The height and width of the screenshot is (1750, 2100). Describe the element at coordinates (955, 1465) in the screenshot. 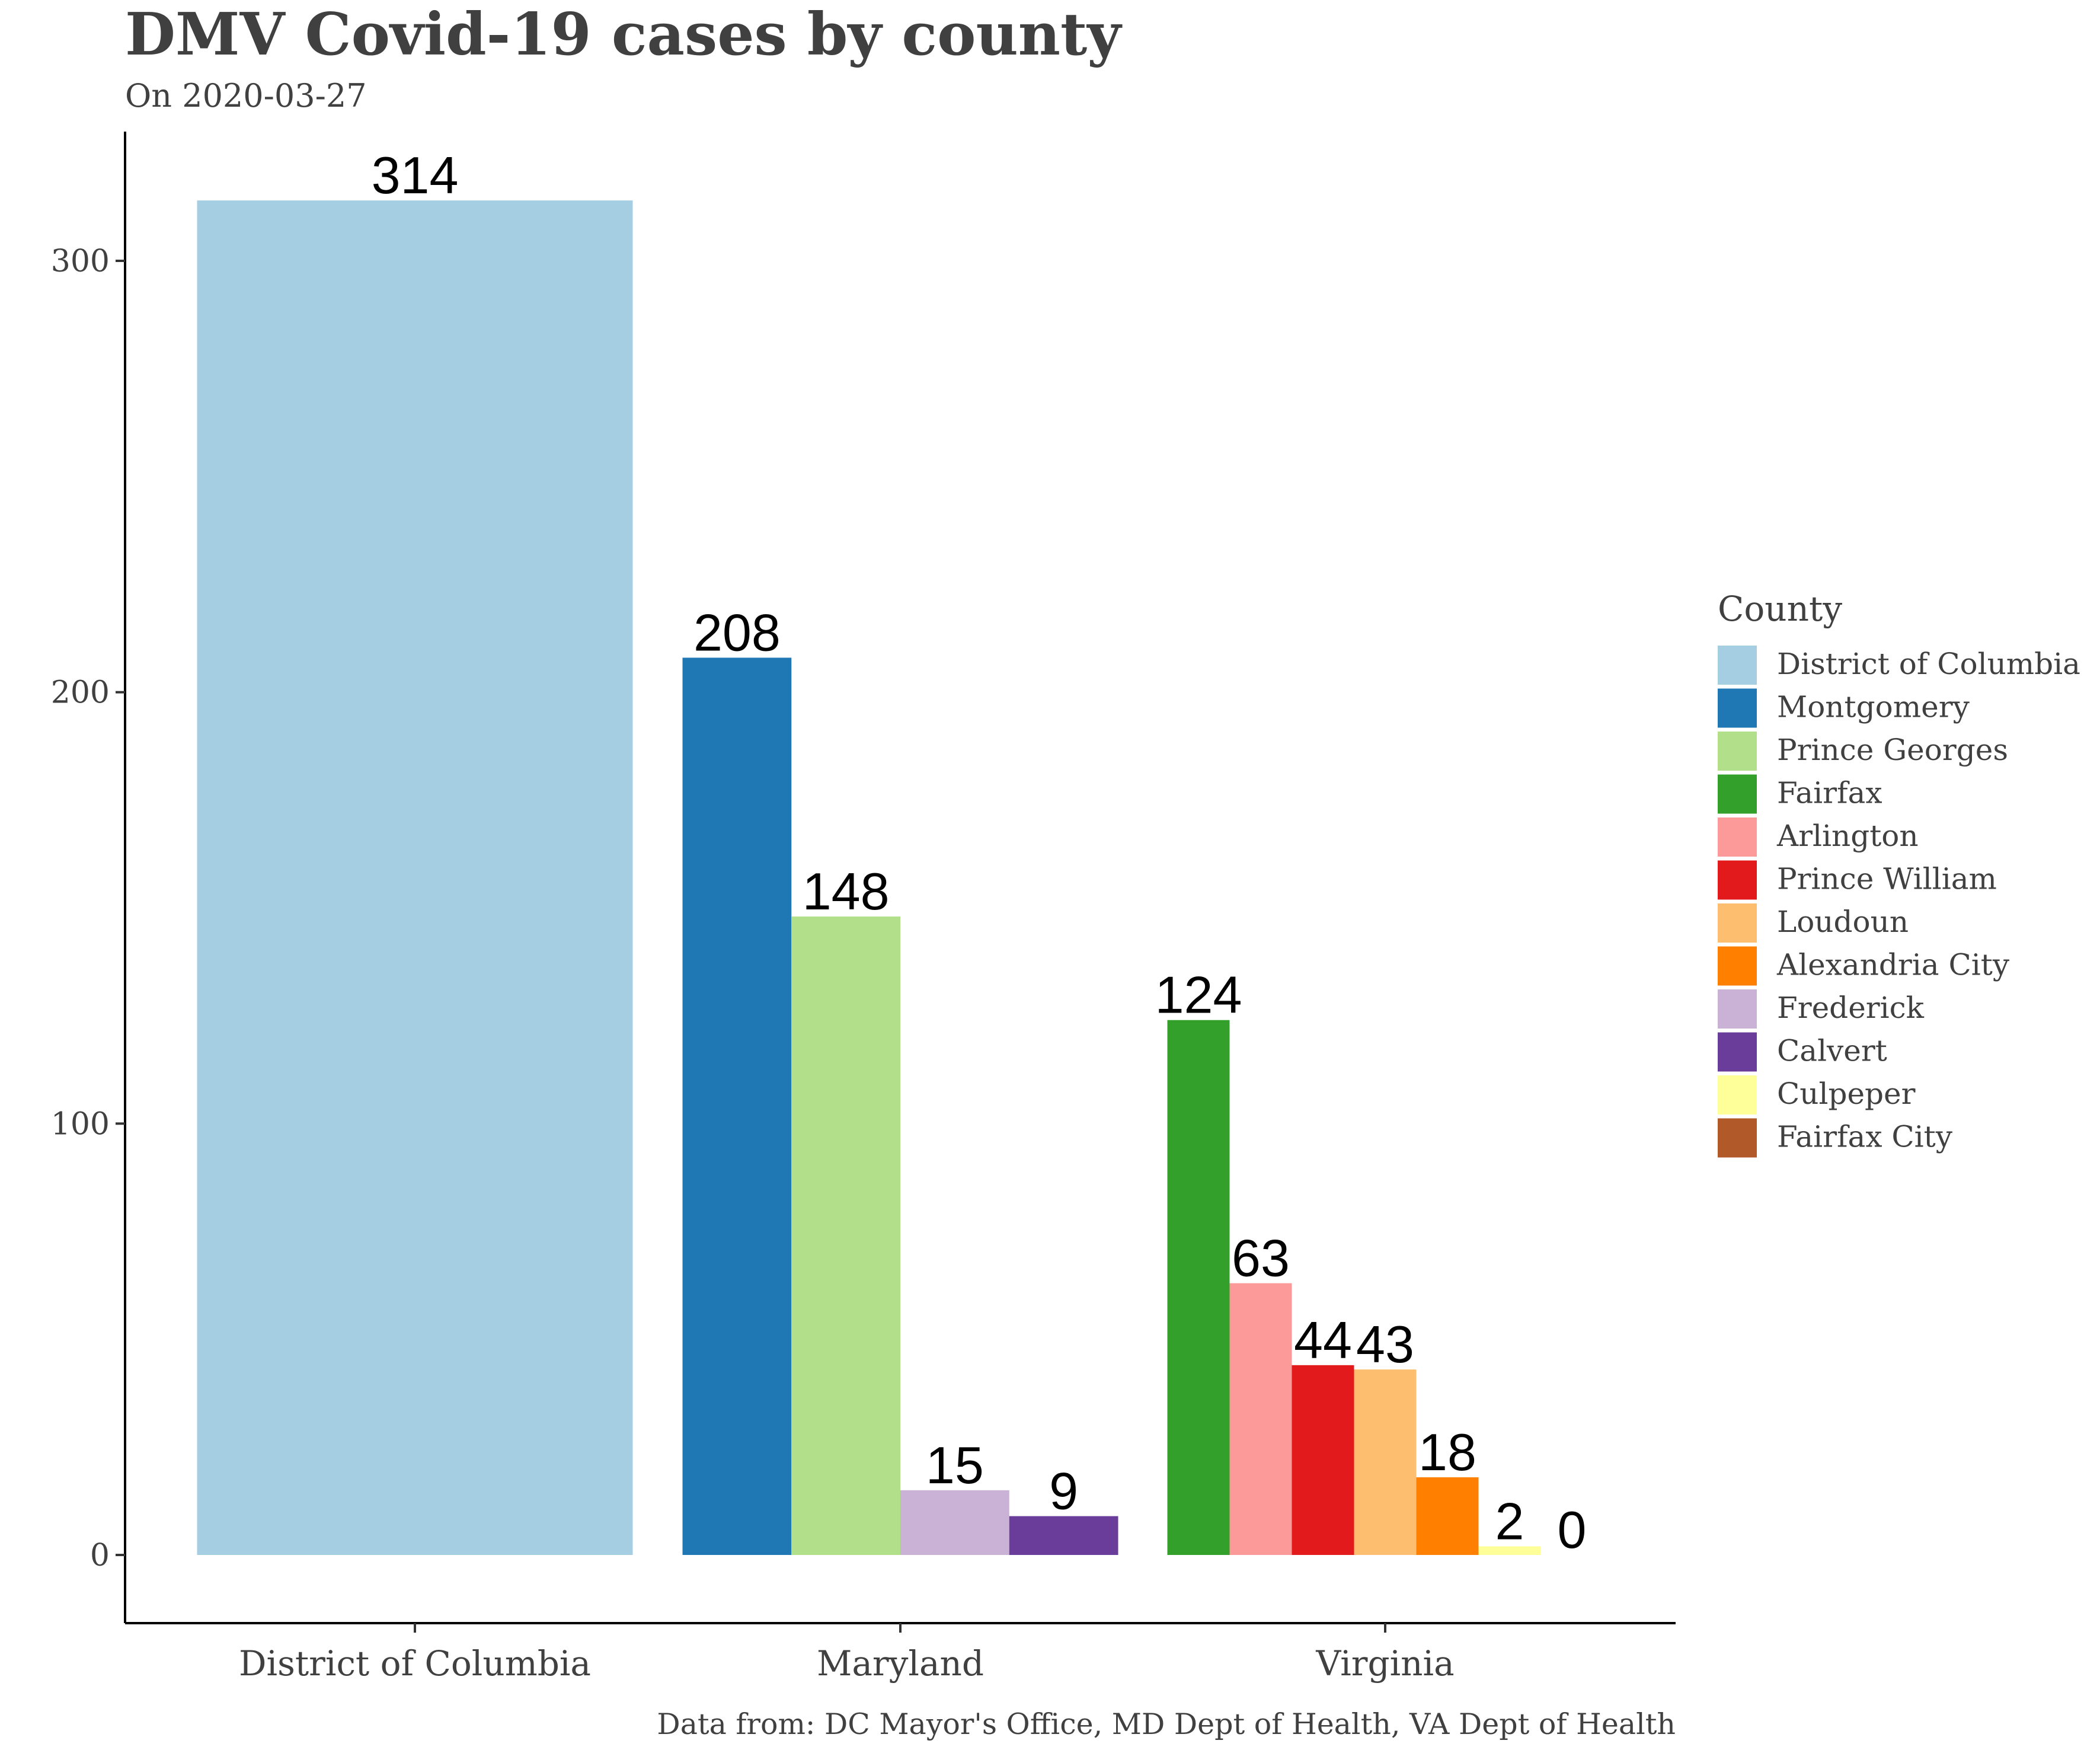

I see `data-label: 15` at that location.